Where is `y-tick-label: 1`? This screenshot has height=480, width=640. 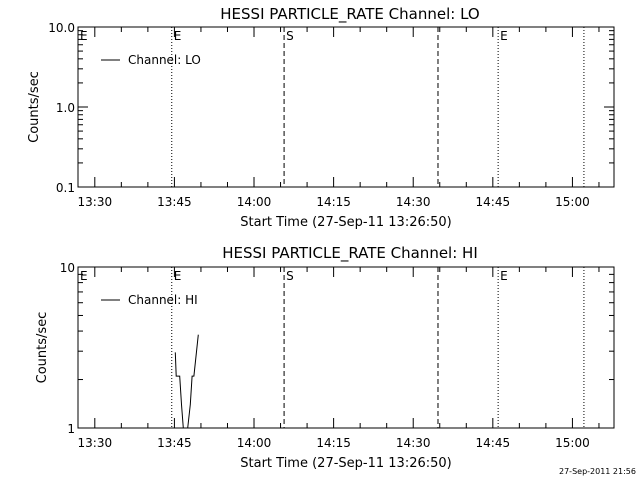
y-tick-label: 1 is located at coordinates (71, 429).